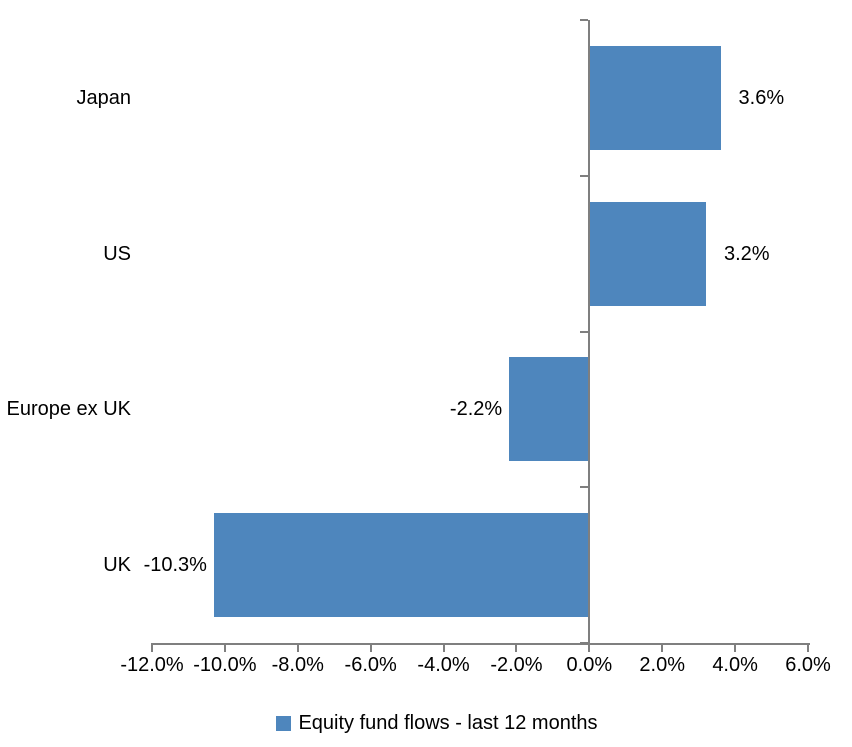 The image size is (852, 747). I want to click on bar-value-label: 3.2%, so click(746, 253).